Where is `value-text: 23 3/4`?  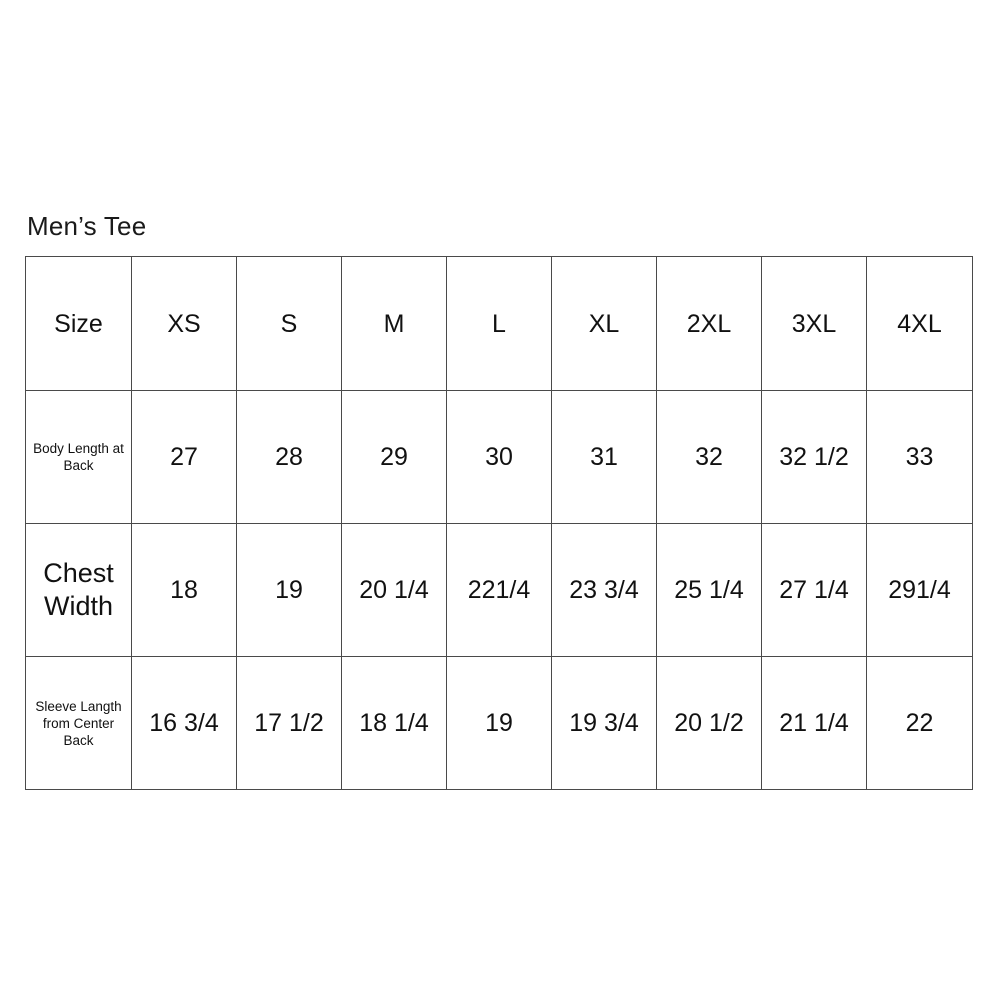
value-text: 23 3/4 is located at coordinates (604, 590).